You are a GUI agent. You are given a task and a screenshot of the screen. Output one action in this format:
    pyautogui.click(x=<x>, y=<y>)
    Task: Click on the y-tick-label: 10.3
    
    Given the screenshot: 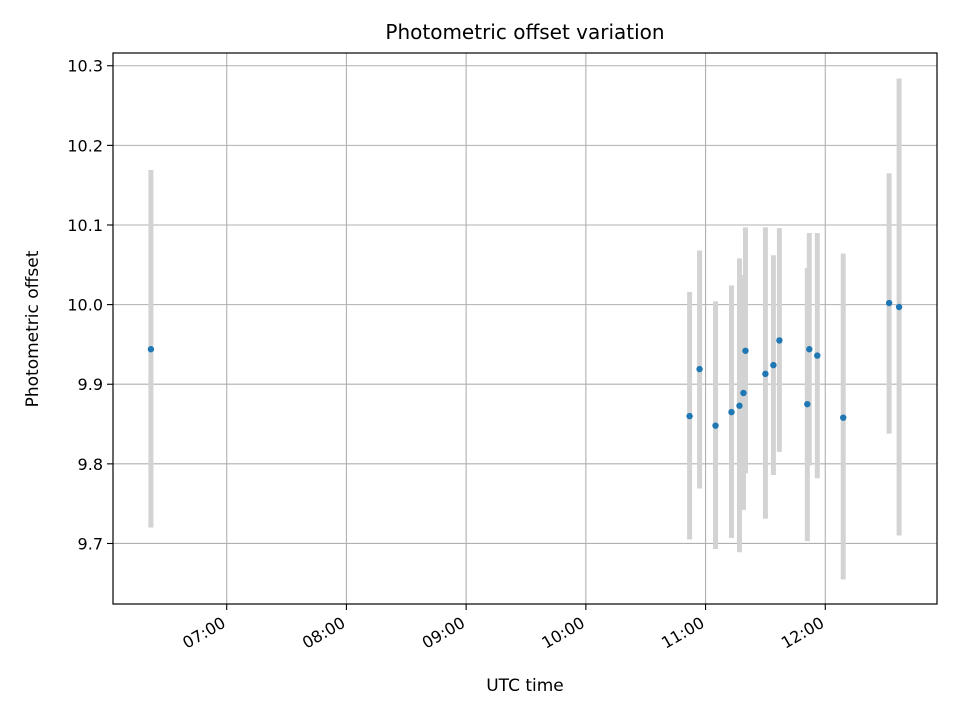 What is the action you would take?
    pyautogui.click(x=85, y=66)
    